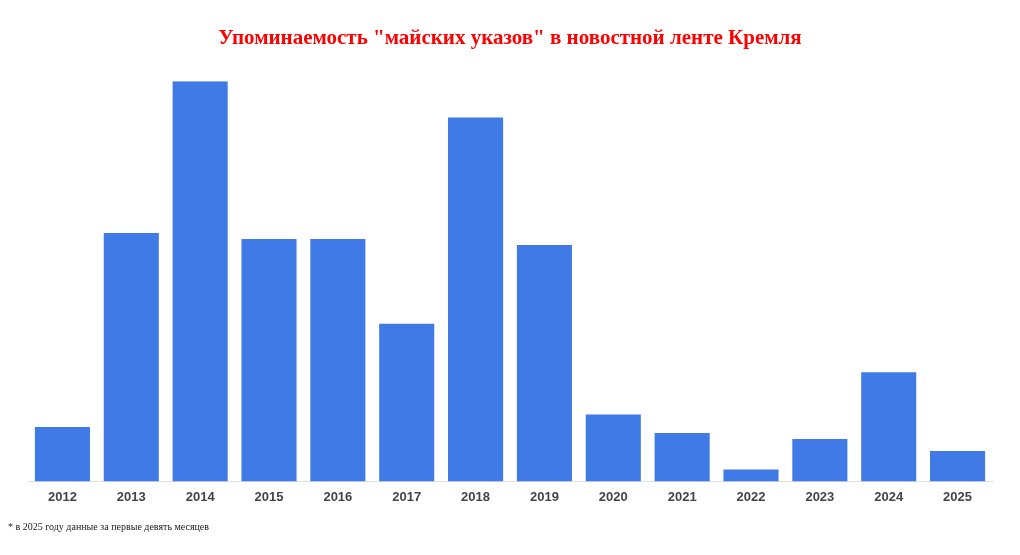 This screenshot has height=555, width=1020. What do you see at coordinates (820, 496) in the screenshot?
I see `x-tick-label: 2023` at bounding box center [820, 496].